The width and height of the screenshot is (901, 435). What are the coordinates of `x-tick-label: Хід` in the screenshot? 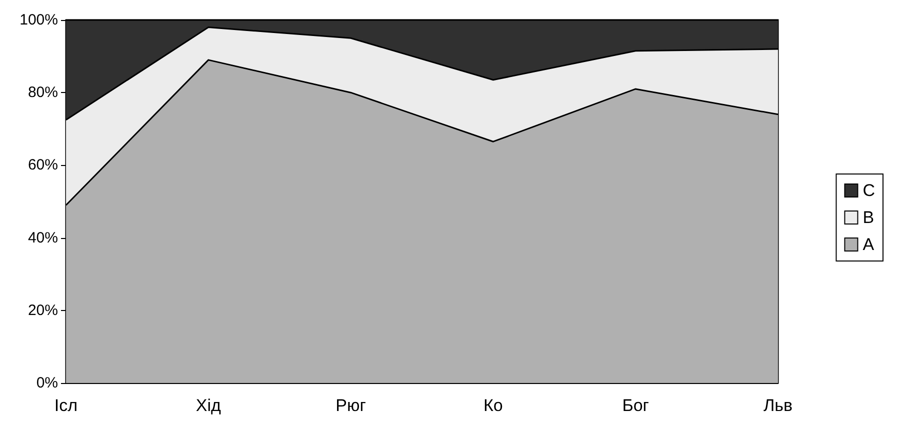 It's located at (208, 405).